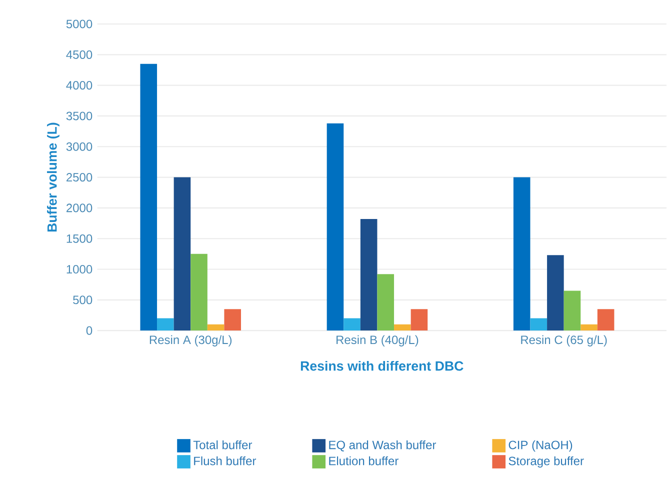  What do you see at coordinates (191, 341) in the screenshot?
I see `x-tick-label: Resin A (30g/L)` at bounding box center [191, 341].